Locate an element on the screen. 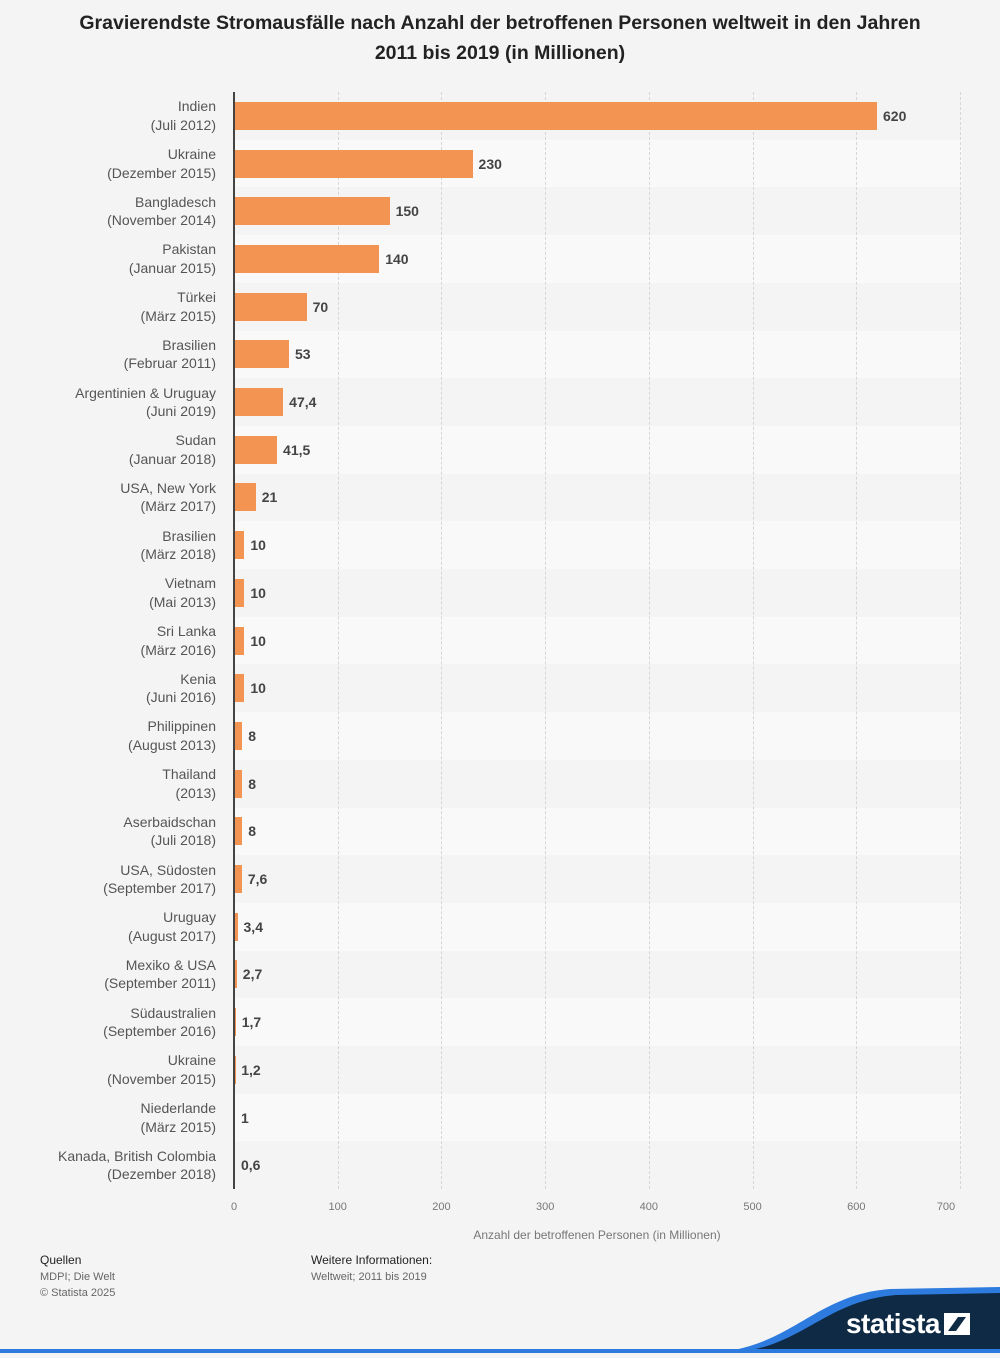 This screenshot has height=1358, width=1000. category-label: Niederlande(März 2015) is located at coordinates (108, 1117).